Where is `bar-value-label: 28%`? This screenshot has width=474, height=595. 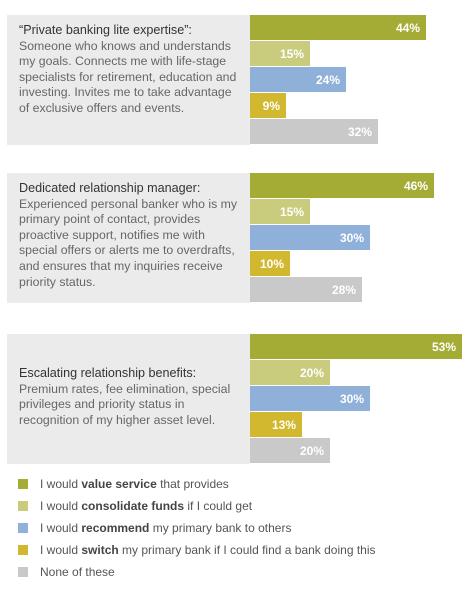 bar-value-label: 28% is located at coordinates (343, 289).